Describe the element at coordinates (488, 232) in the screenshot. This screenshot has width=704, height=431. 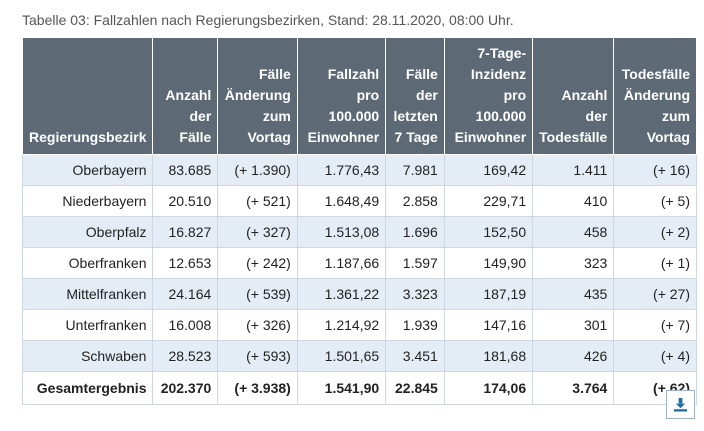
I see `cell-incidence-7-days: 152,50` at that location.